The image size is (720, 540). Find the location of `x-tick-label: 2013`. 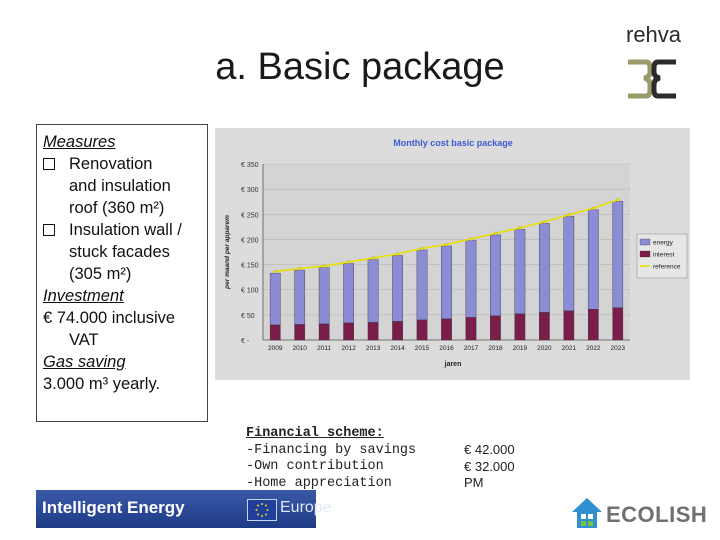

x-tick-label: 2013 is located at coordinates (373, 348).